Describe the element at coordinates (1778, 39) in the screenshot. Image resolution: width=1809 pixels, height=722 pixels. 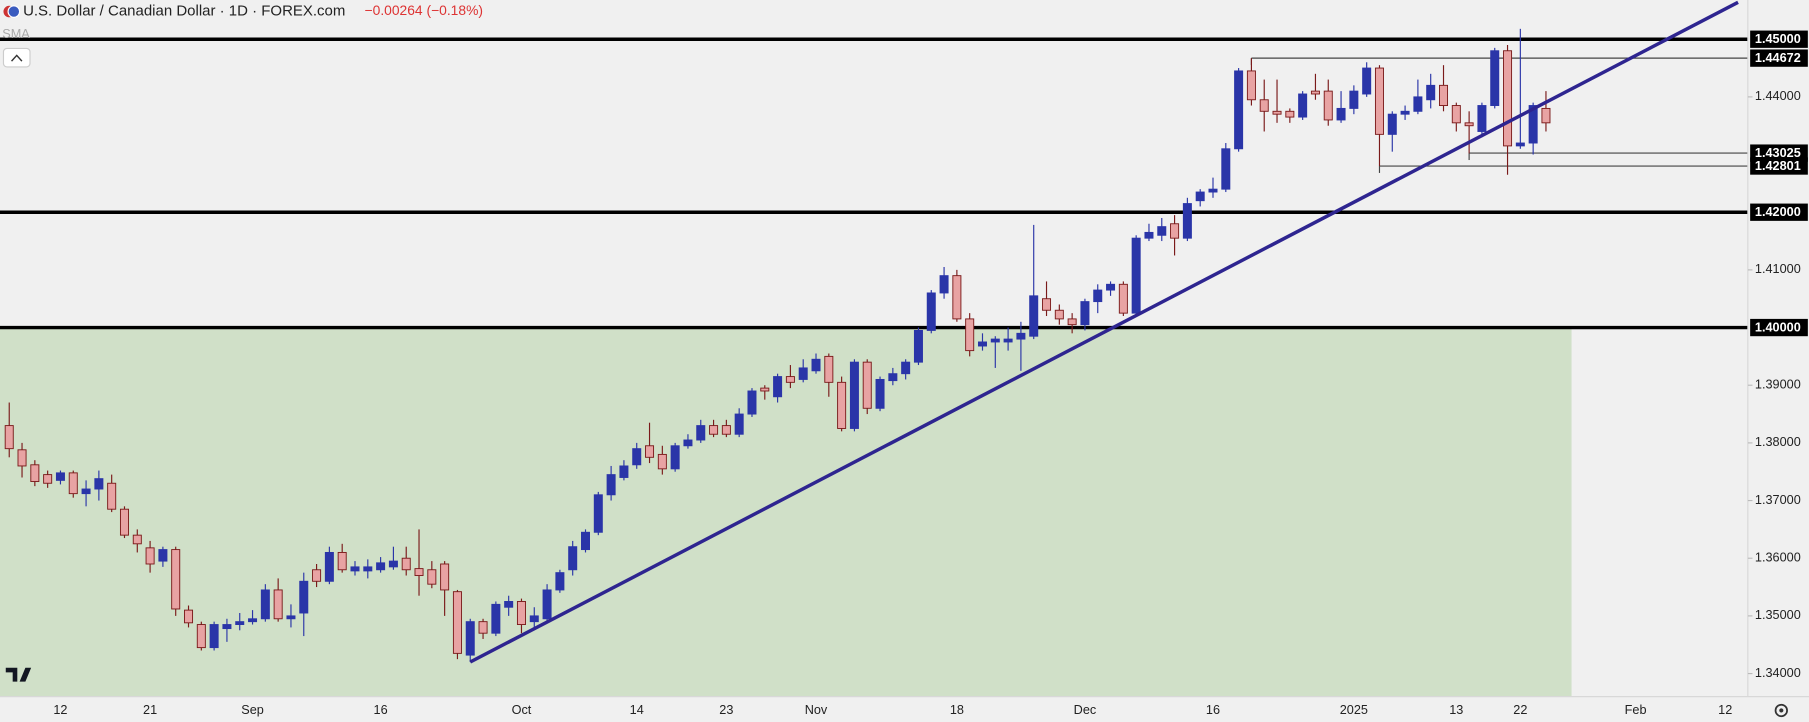
I see `level-label: 1.45000` at that location.